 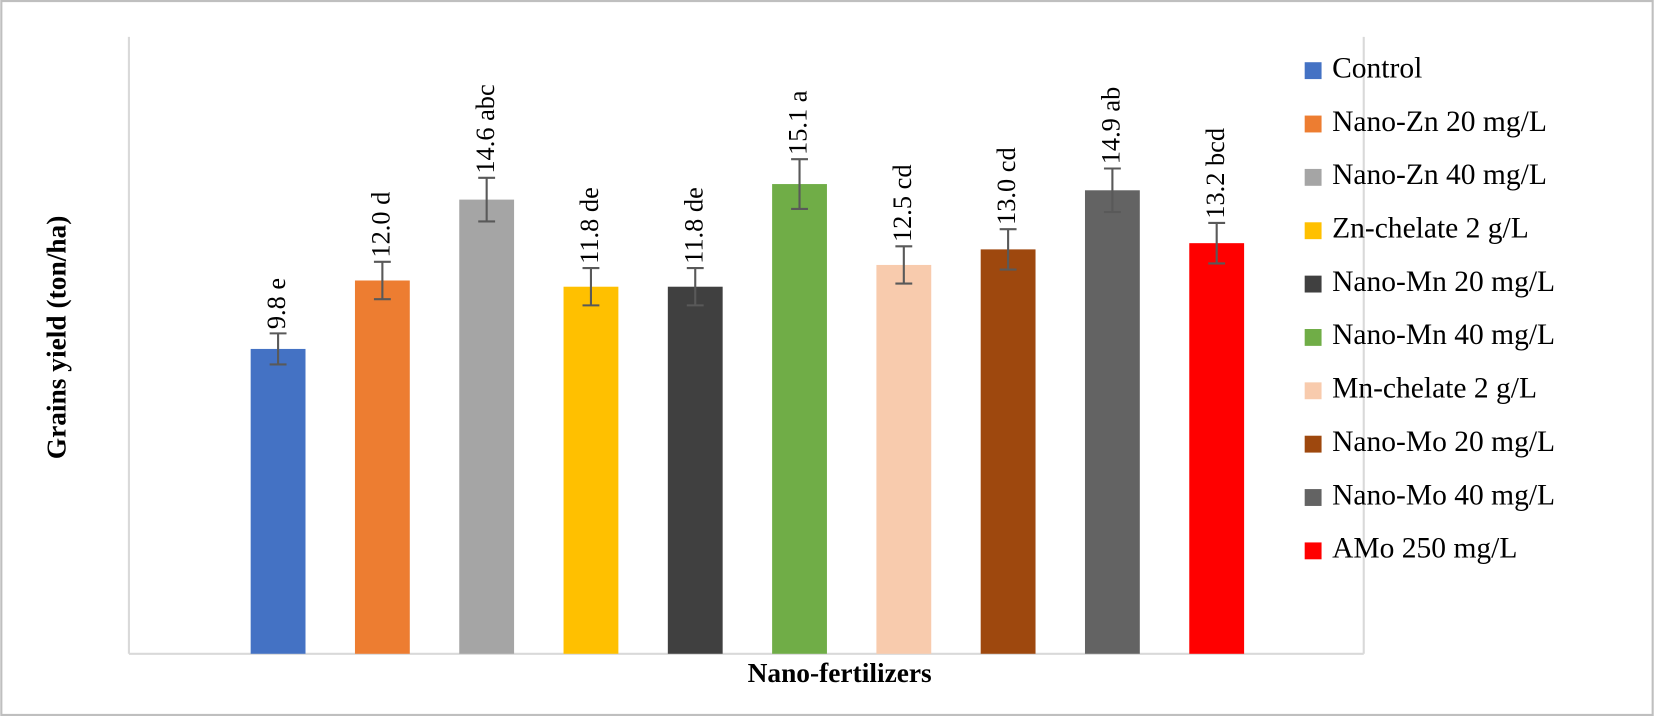 I want to click on legend-label: Nano-Mn 40 mg/L, so click(x=1443, y=335).